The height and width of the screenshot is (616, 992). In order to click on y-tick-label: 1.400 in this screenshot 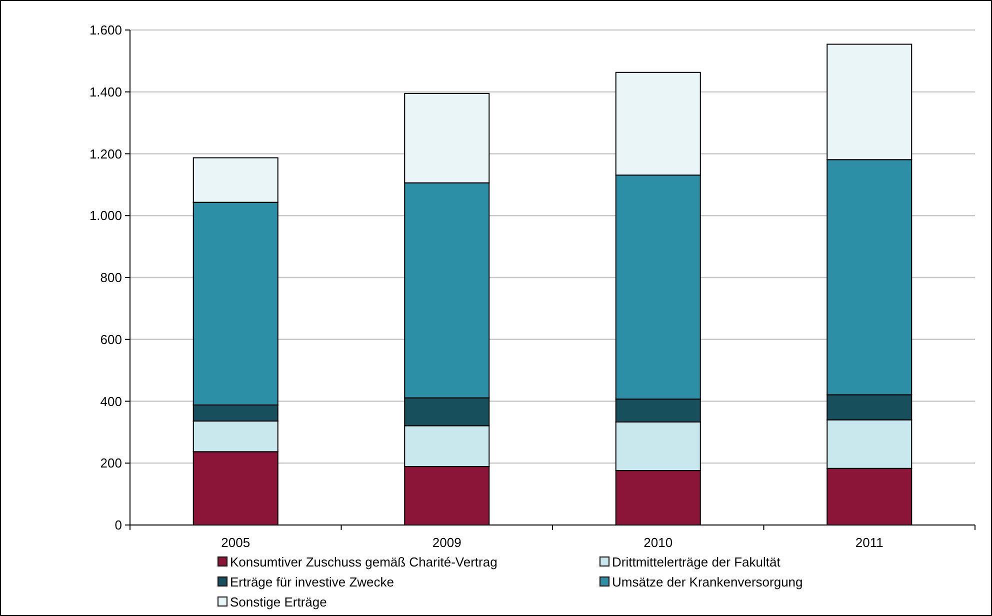, I will do `click(105, 92)`.